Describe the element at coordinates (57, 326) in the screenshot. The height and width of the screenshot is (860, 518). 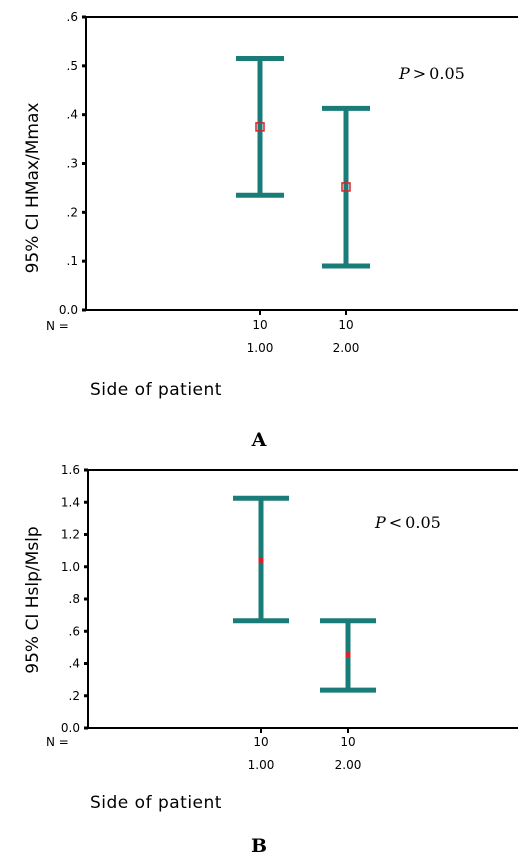
I see `n-label-a: N =` at that location.